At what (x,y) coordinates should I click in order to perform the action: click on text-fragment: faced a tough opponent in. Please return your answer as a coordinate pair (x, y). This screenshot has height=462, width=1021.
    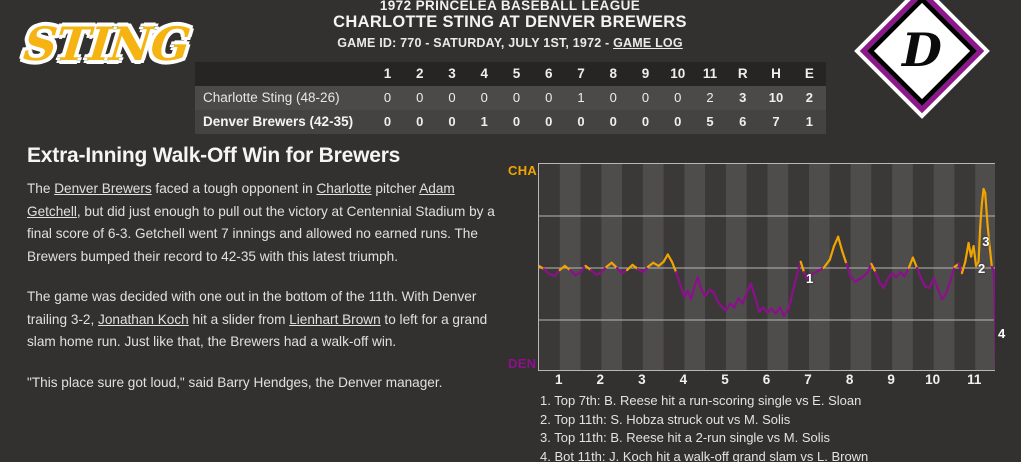
    Looking at the image, I should click on (234, 188).